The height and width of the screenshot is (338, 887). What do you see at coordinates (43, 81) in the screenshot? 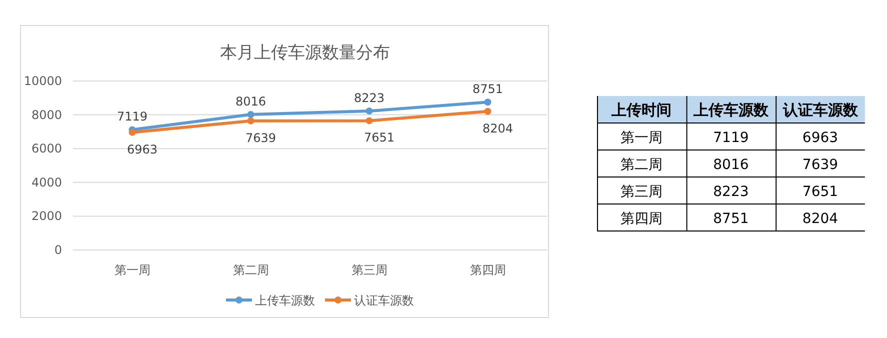
I see `y-tick-label: 10000` at bounding box center [43, 81].